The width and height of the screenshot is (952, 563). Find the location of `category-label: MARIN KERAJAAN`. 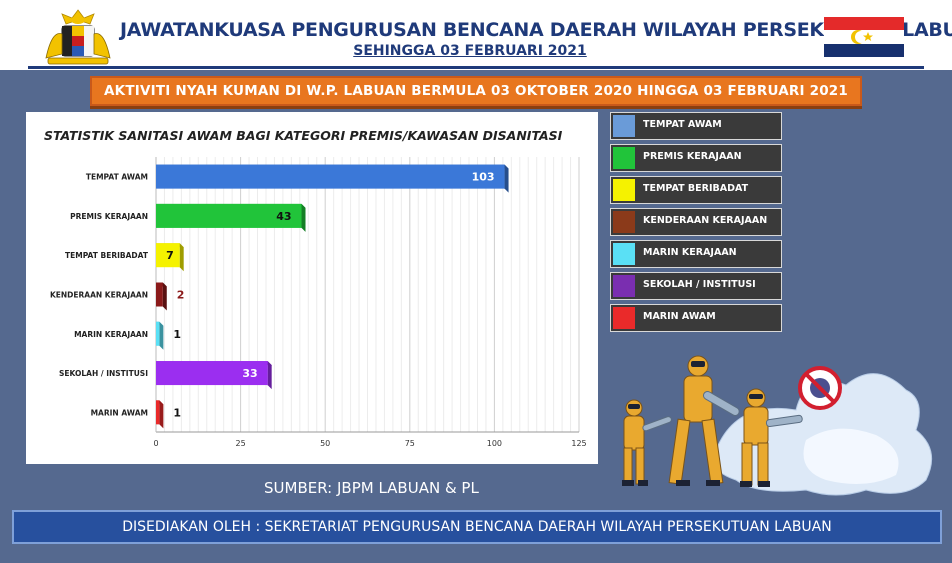

category-label: MARIN KERAJAAN is located at coordinates (111, 334).